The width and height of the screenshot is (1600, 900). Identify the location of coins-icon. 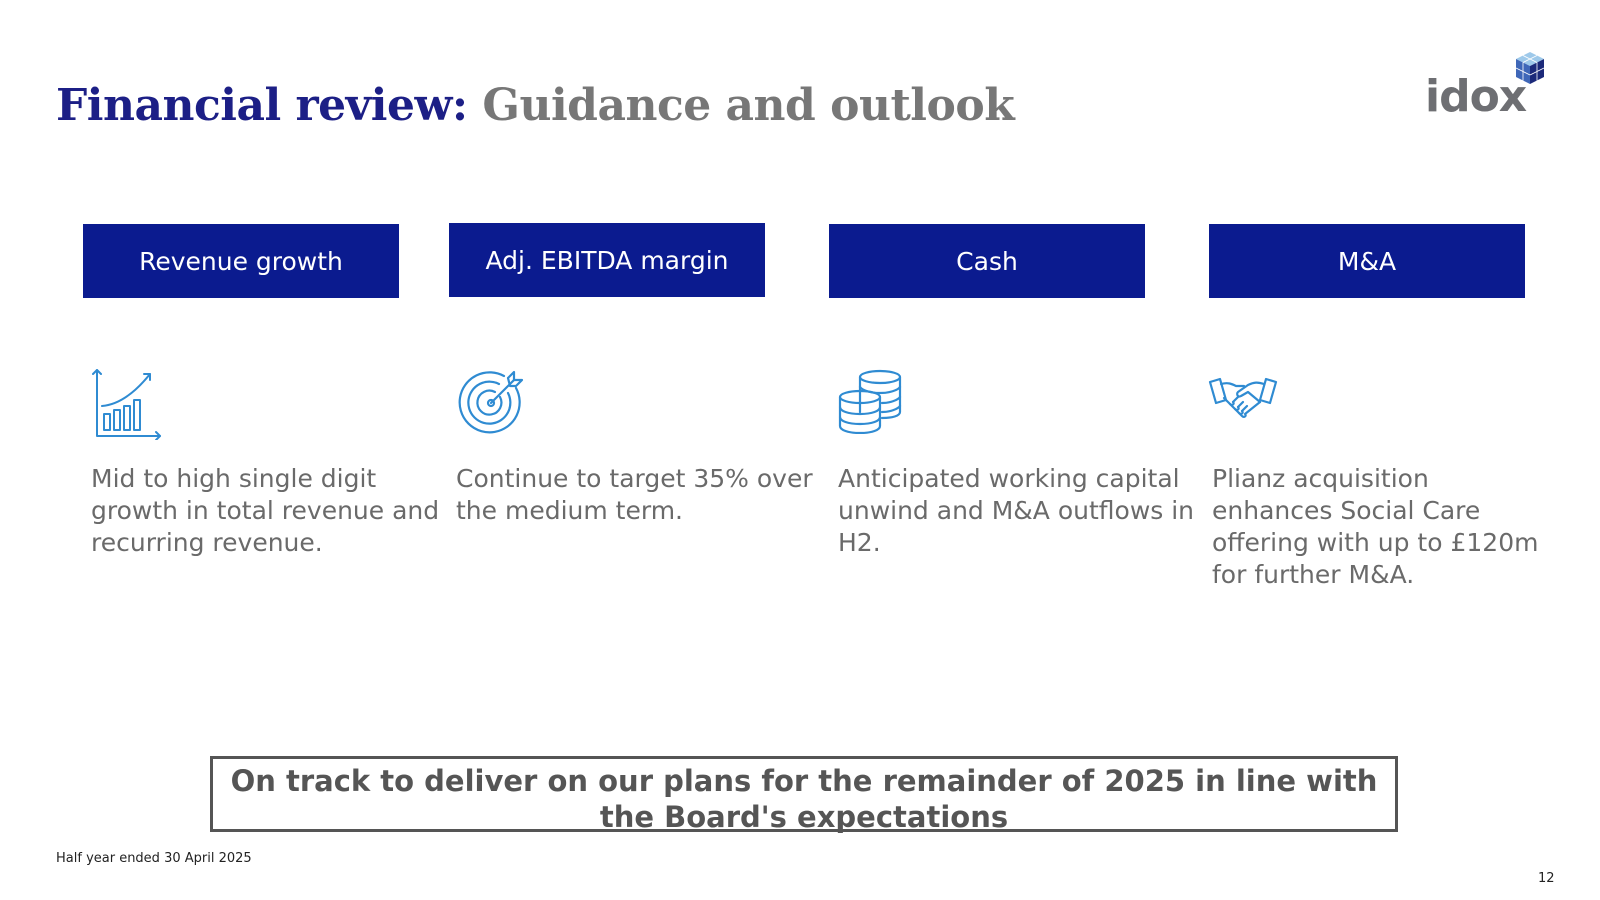
(870, 401).